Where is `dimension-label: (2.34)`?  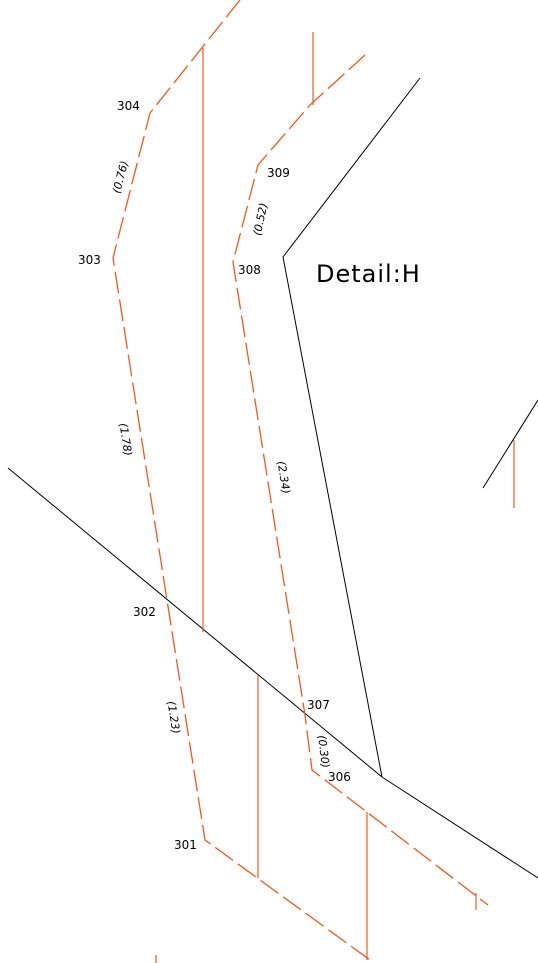 dimension-label: (2.34) is located at coordinates (283, 477).